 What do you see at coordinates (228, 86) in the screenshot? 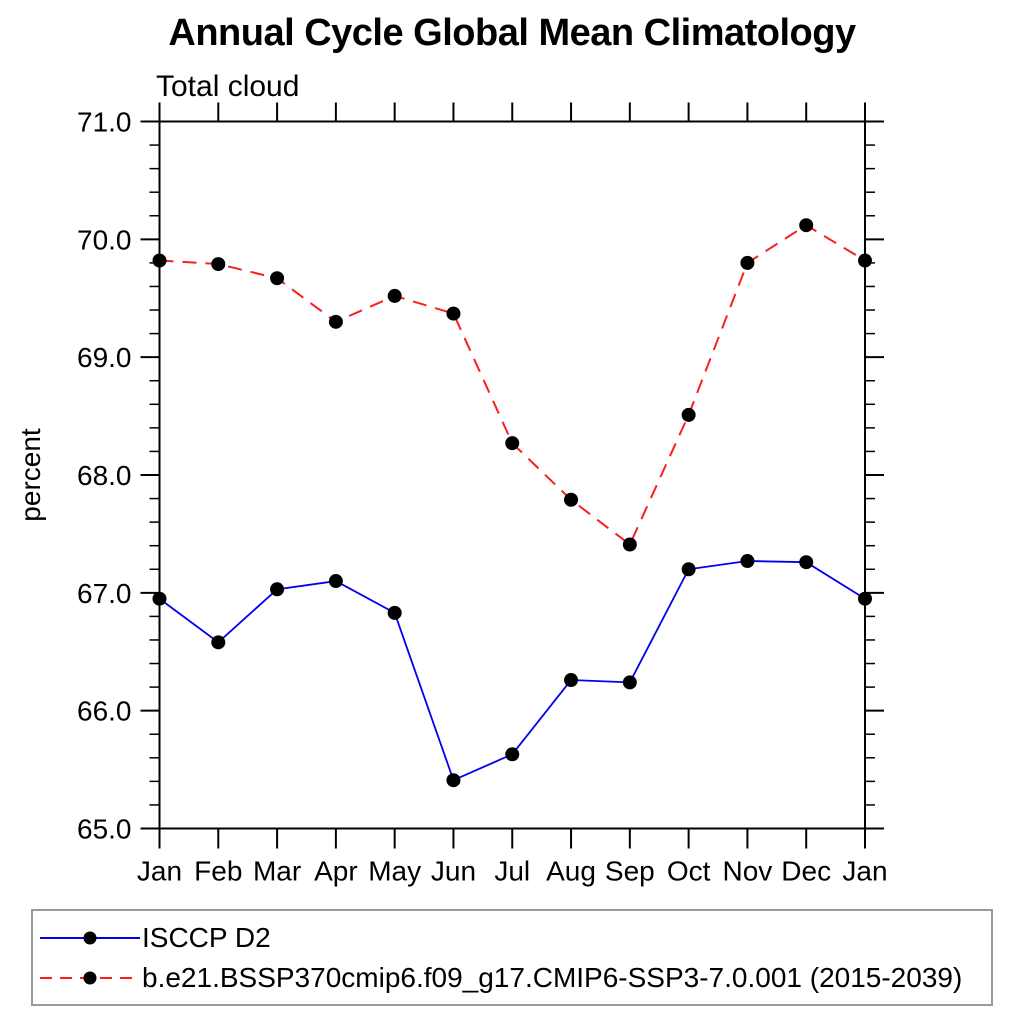
I see `chart-subtitle: Total cloud` at bounding box center [228, 86].